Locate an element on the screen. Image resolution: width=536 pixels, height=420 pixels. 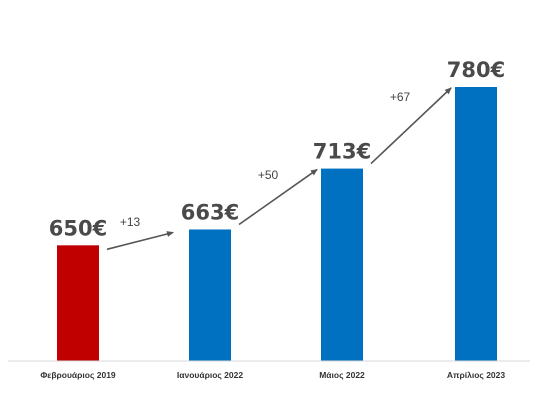
category-label-4: Απρίλιος 2023 is located at coordinates (476, 375).